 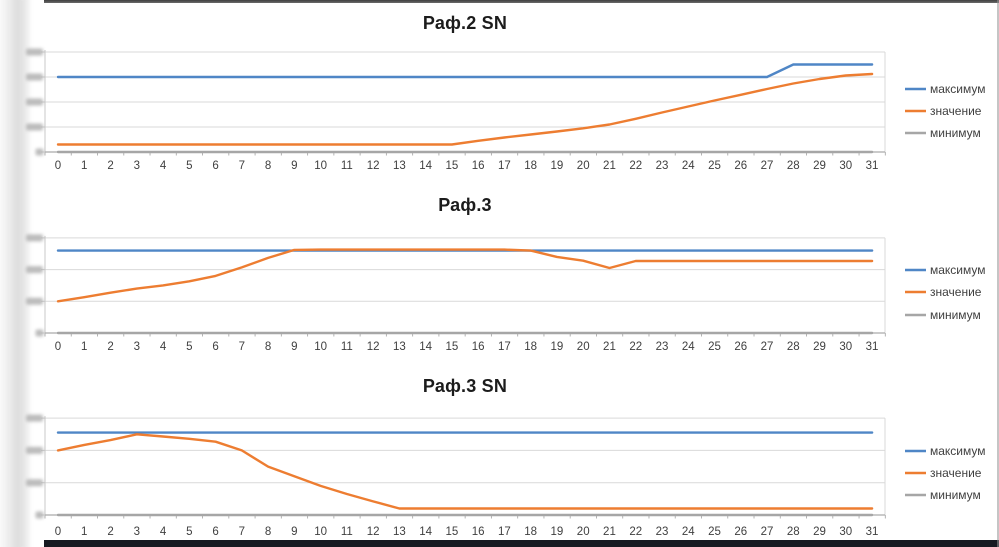 I want to click on x-tick-label: 13, so click(x=399, y=347).